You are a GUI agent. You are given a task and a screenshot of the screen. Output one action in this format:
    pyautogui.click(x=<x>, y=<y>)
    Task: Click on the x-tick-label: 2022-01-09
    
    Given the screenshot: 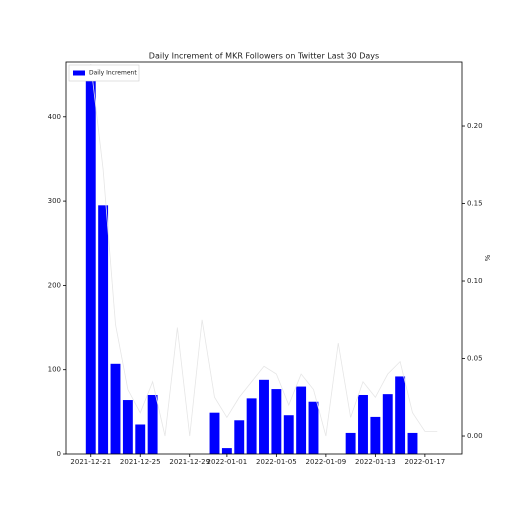 What is the action you would take?
    pyautogui.click(x=326, y=462)
    